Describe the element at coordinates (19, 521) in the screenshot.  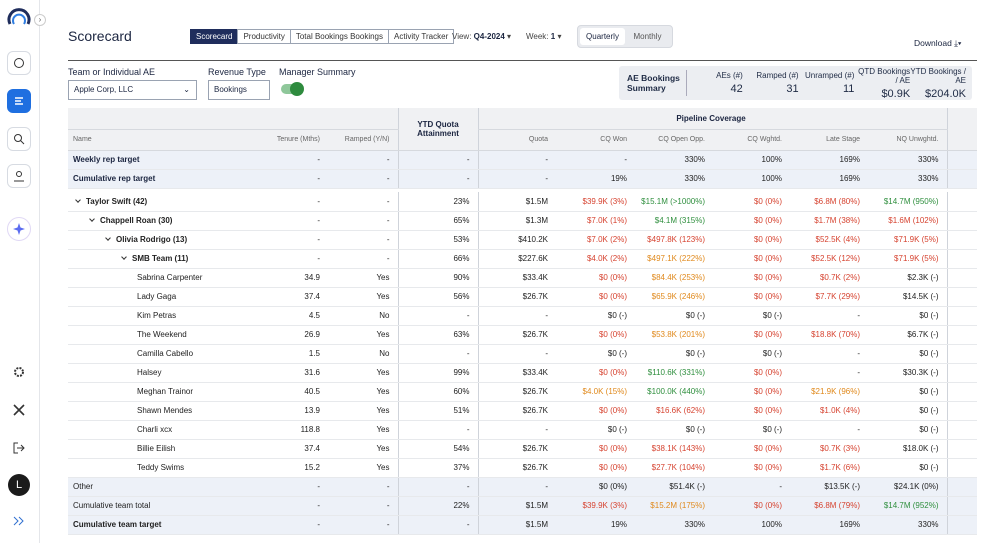
I see `expand-icon` at that location.